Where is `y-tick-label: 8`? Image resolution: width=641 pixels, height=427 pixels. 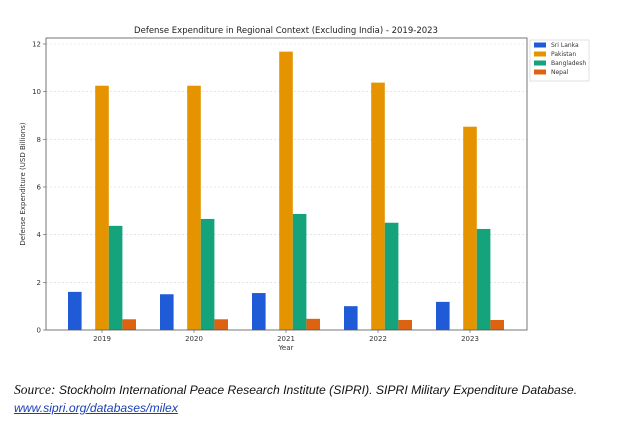
y-tick-label: 8 is located at coordinates (39, 140).